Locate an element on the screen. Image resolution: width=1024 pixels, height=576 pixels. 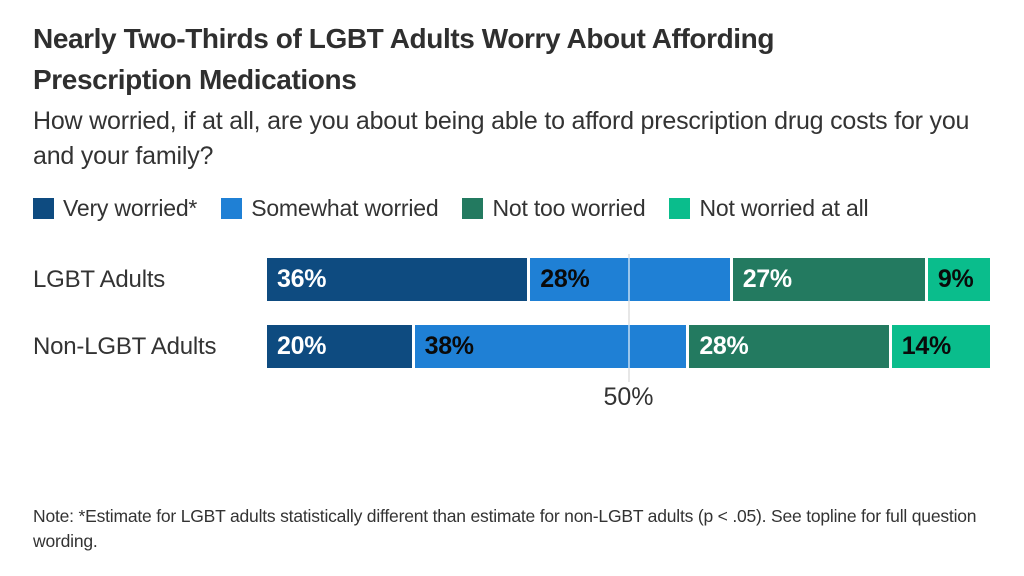
bar-row-non-lgbt-adults: Non-LGBT Adults 20% 38% 28% 14% is located at coordinates (511, 346).